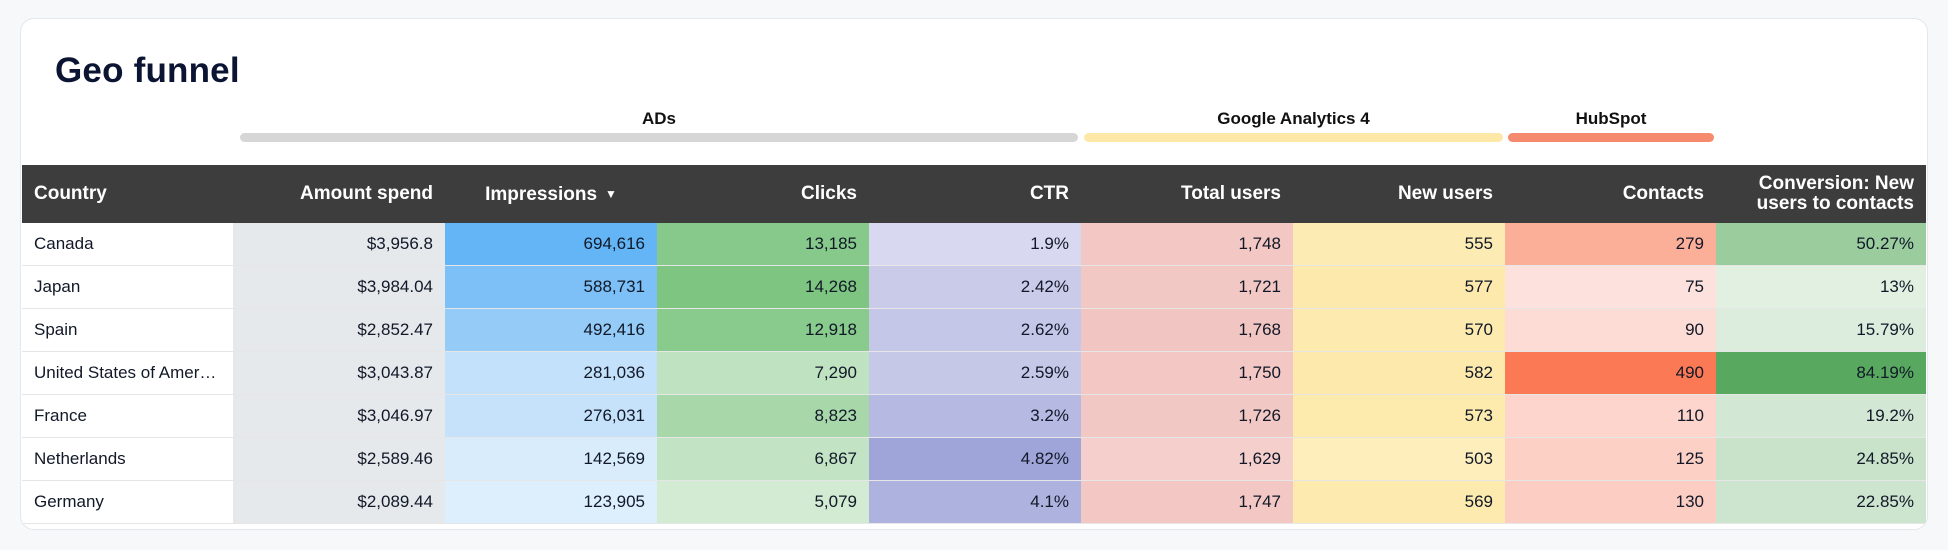  I want to click on cell-clicks: 6,867, so click(763, 459).